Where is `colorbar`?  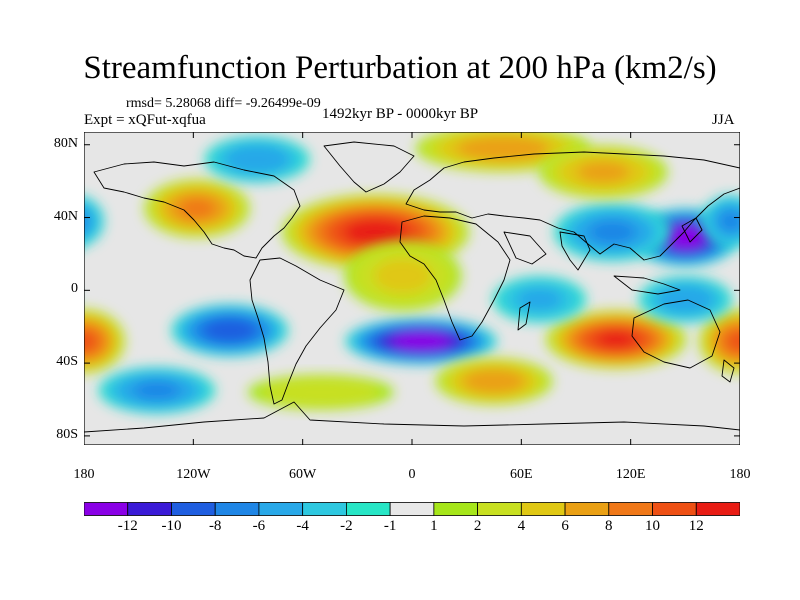
colorbar is located at coordinates (412, 509).